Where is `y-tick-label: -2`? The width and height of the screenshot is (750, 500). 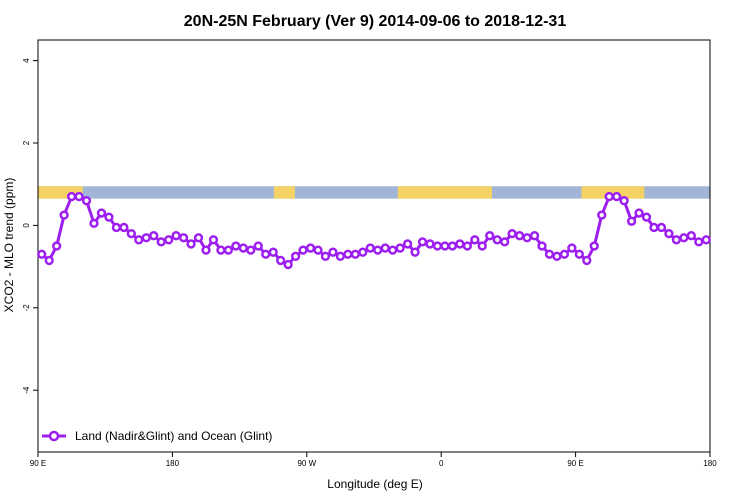
y-tick-label: -2 is located at coordinates (26, 308).